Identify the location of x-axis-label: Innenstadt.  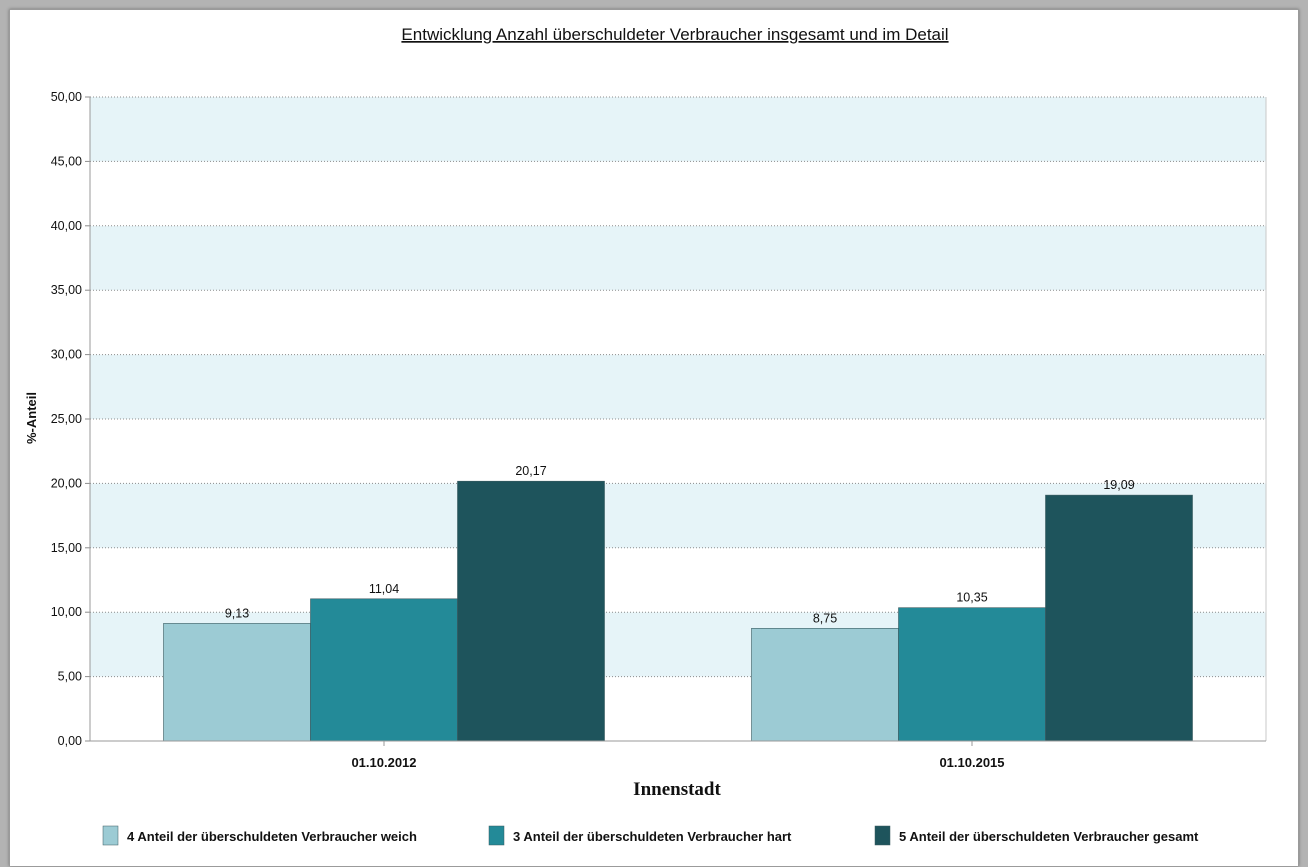
(677, 789).